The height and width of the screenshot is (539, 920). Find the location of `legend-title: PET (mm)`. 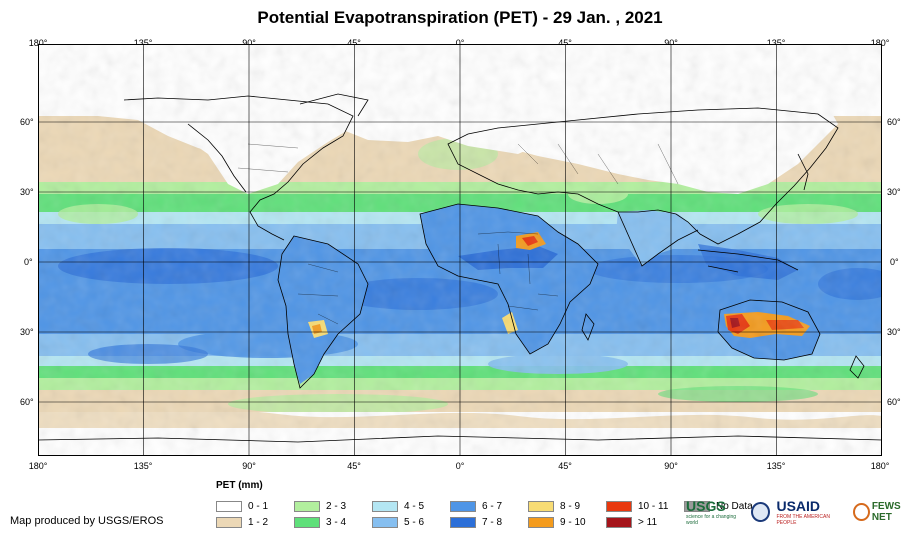

legend-title: PET (mm) is located at coordinates (239, 485).